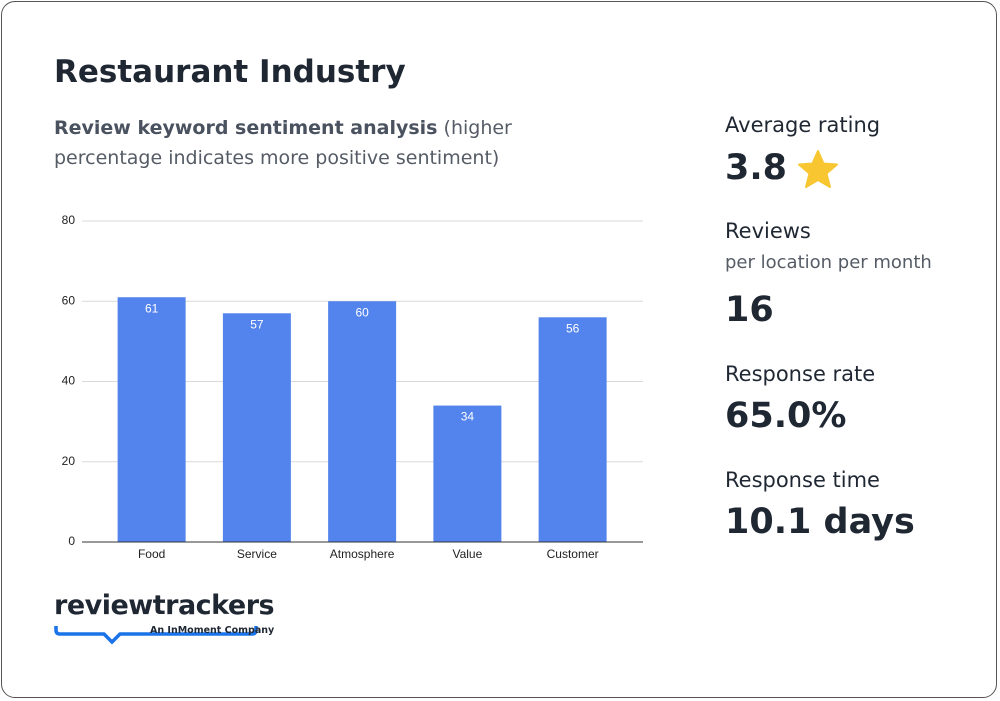  Describe the element at coordinates (257, 324) in the screenshot. I see `value-label: 57` at that location.